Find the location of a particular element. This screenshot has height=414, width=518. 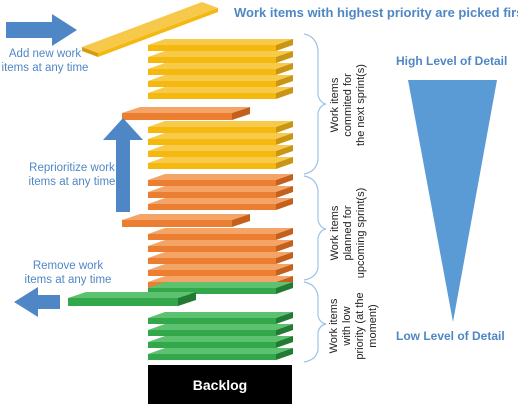

brace-low is located at coordinates (315, 322).